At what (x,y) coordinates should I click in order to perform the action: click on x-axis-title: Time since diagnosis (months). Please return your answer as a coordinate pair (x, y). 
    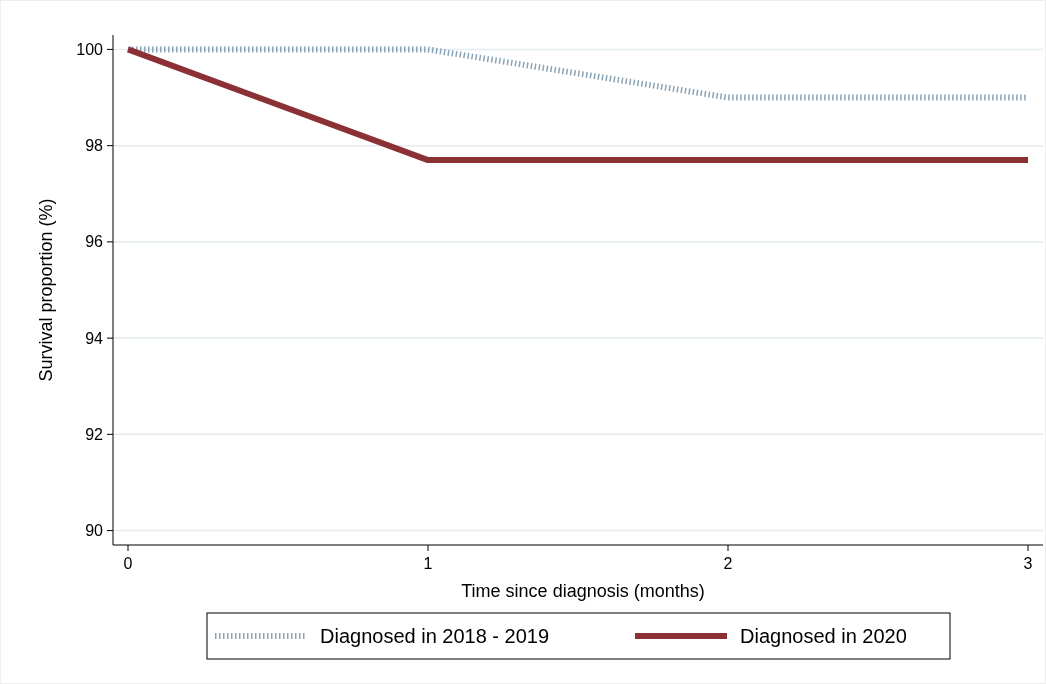
    Looking at the image, I should click on (583, 591).